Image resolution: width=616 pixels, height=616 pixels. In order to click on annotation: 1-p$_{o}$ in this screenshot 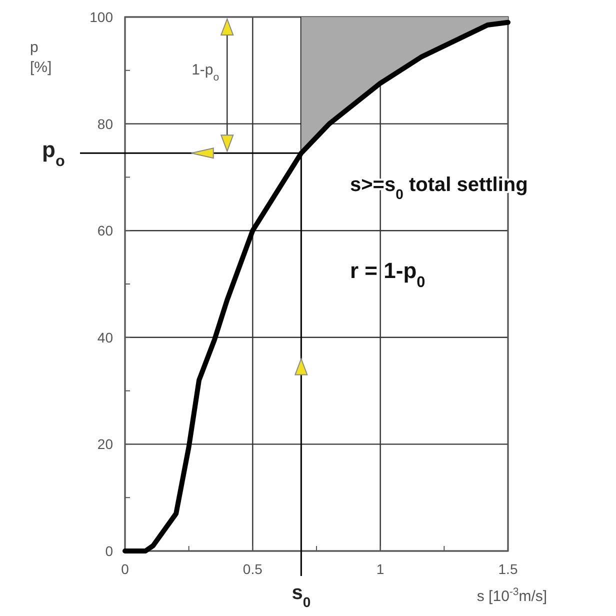, I will do `click(206, 72)`.